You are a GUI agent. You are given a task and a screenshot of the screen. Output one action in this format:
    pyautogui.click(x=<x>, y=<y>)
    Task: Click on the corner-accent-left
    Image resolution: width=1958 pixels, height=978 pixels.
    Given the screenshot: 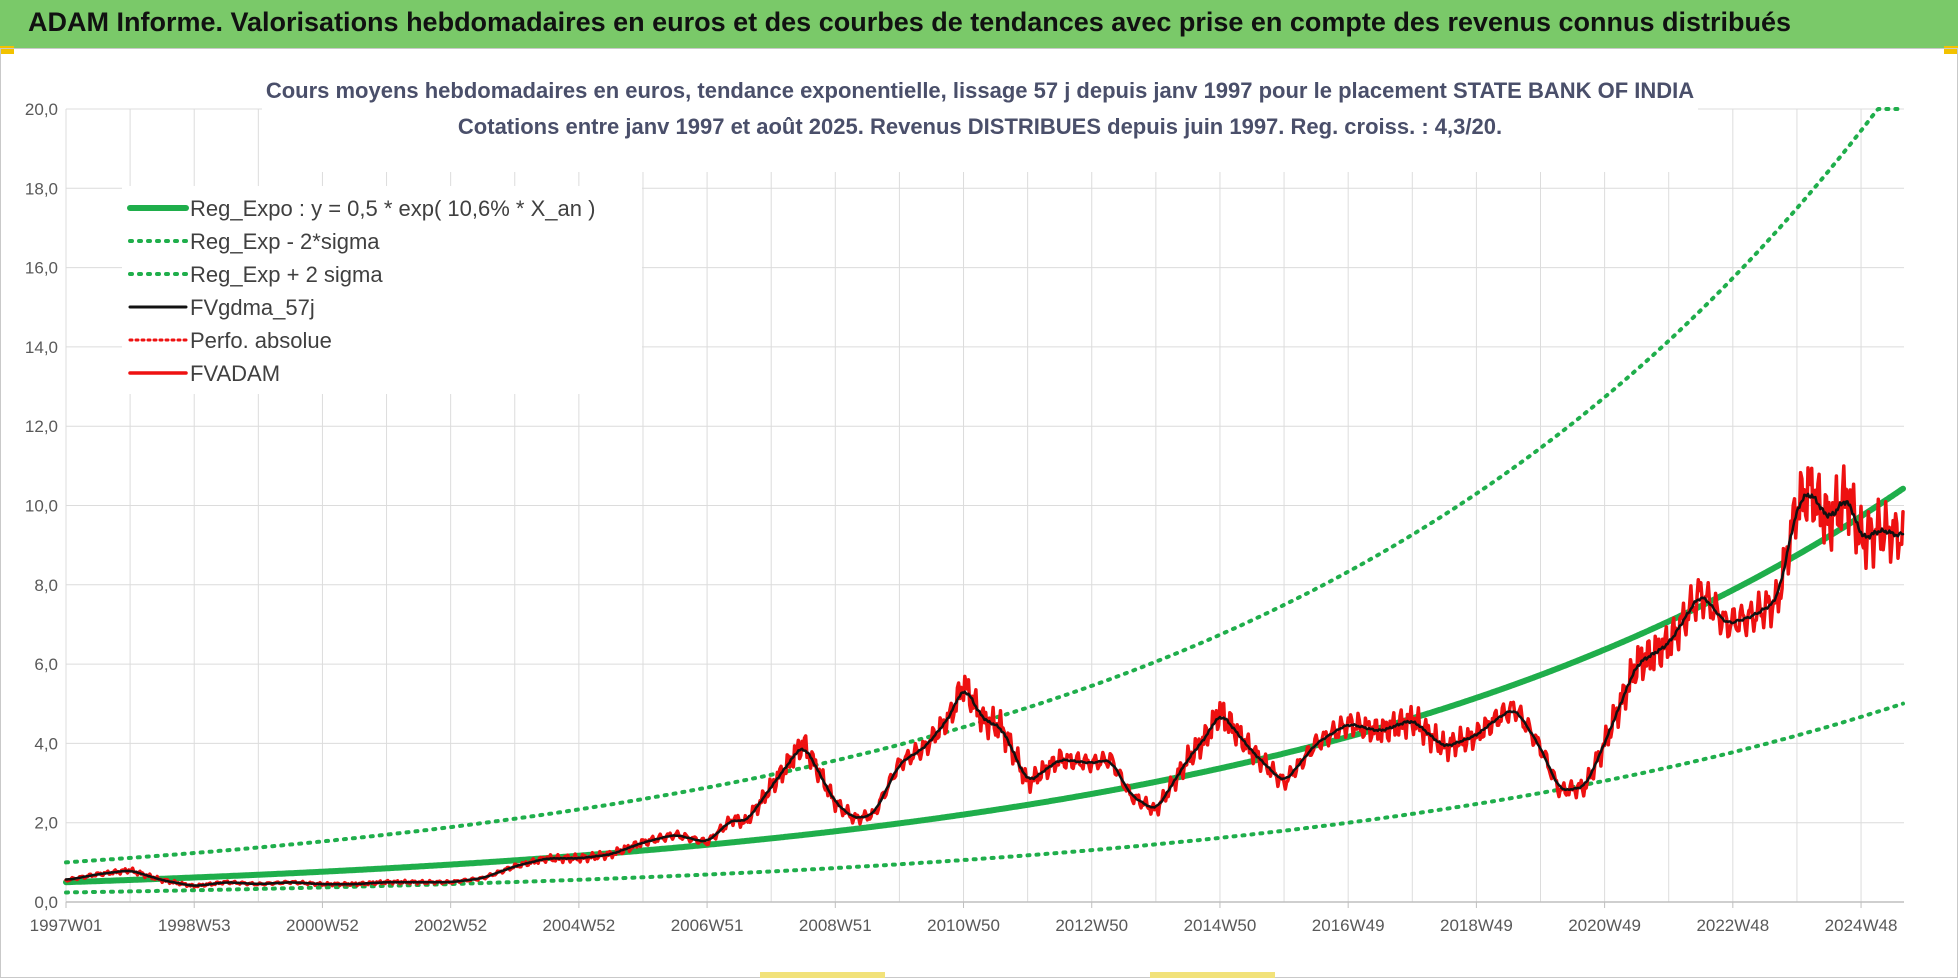 What is the action you would take?
    pyautogui.click(x=7, y=50)
    